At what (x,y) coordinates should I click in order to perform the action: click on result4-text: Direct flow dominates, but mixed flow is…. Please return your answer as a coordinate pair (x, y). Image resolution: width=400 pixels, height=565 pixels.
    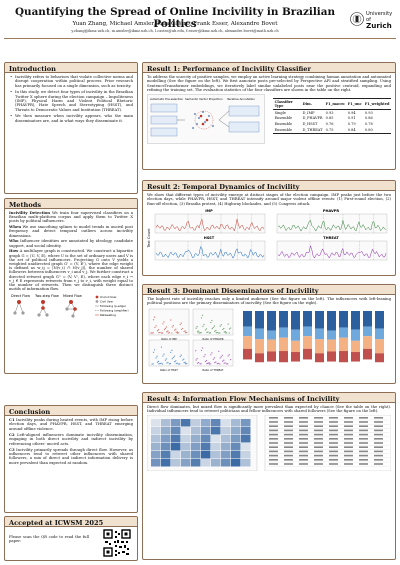
    Looking at the image, I should click on (269, 409).